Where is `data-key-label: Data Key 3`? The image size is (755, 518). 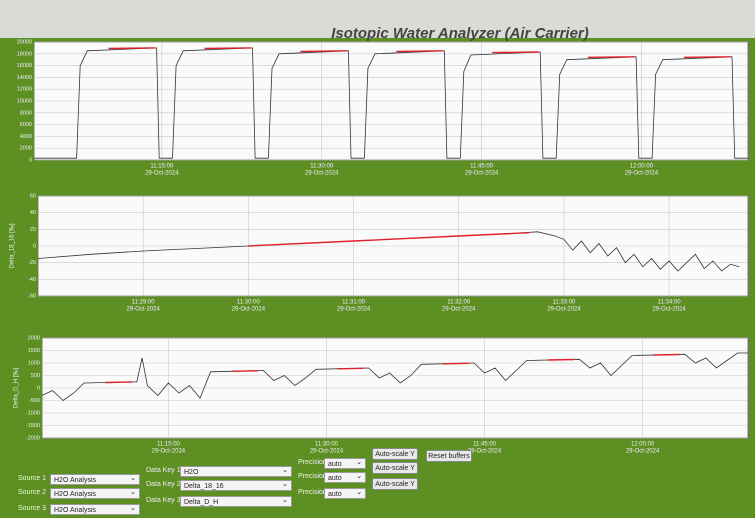
data-key-label: Data Key 3 is located at coordinates (163, 500).